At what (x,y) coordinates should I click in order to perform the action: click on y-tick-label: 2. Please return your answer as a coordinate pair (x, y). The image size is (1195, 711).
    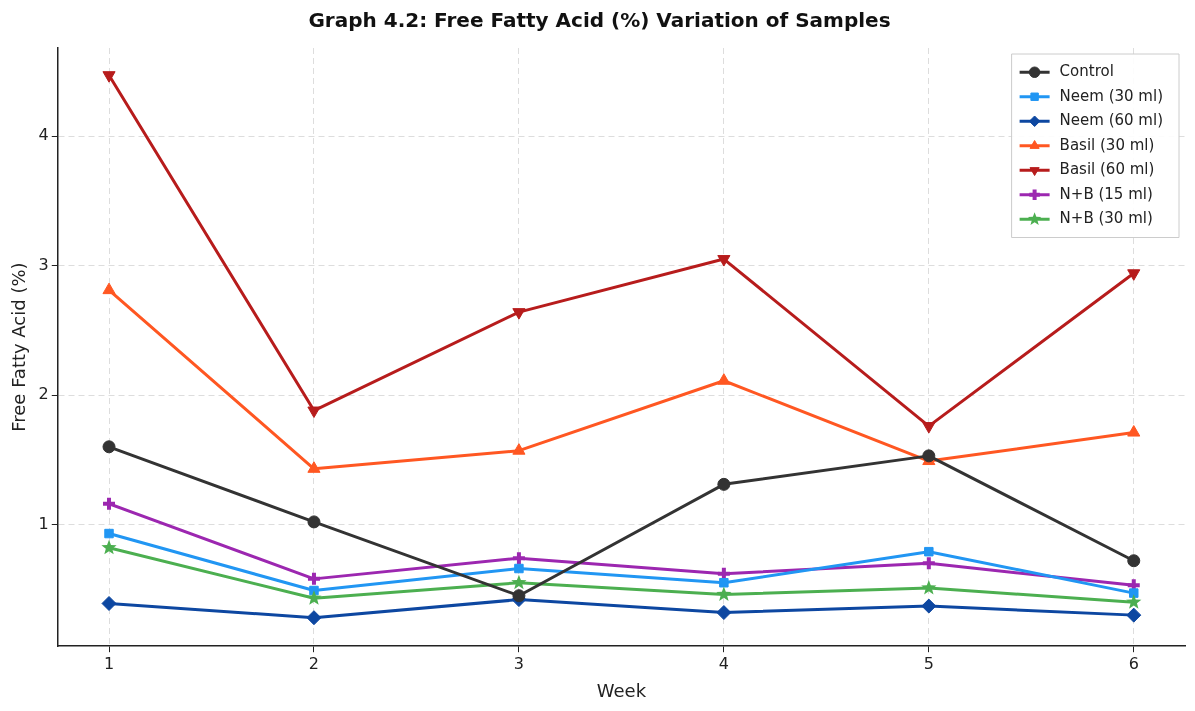
    Looking at the image, I should click on (43, 394).